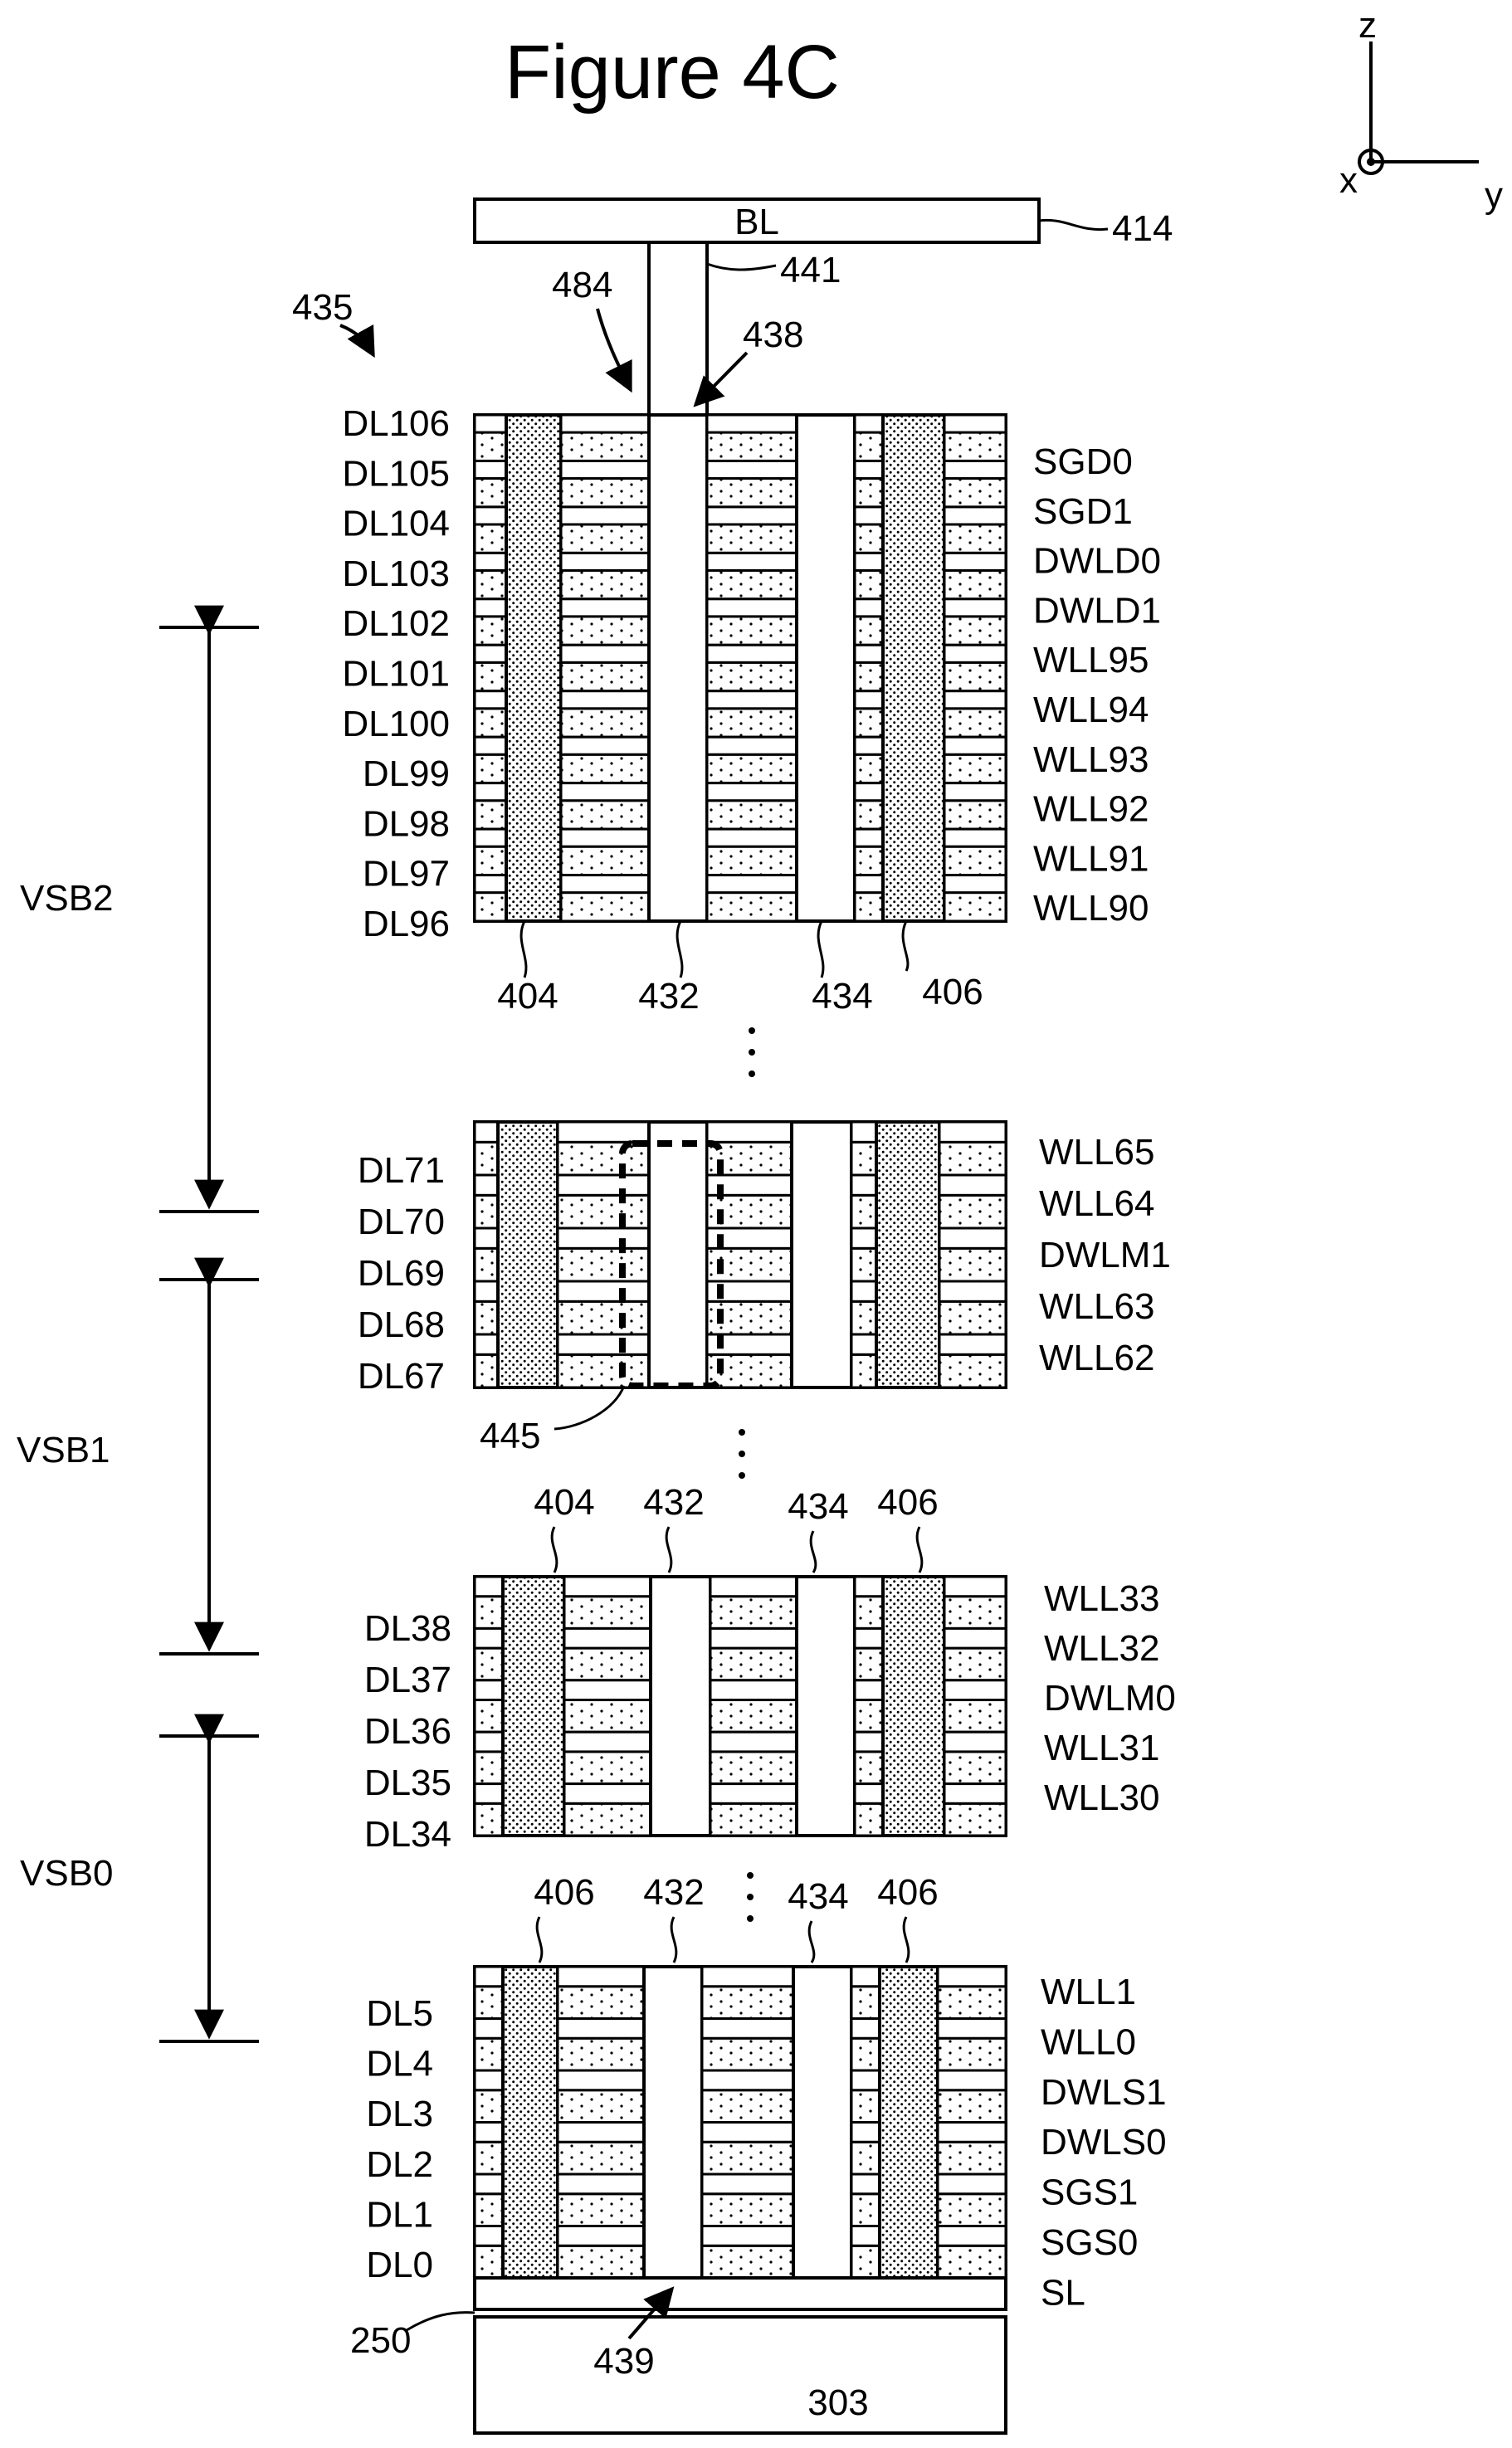 The width and height of the screenshot is (1512, 2448). I want to click on dl-label: DL34, so click(408, 1834).